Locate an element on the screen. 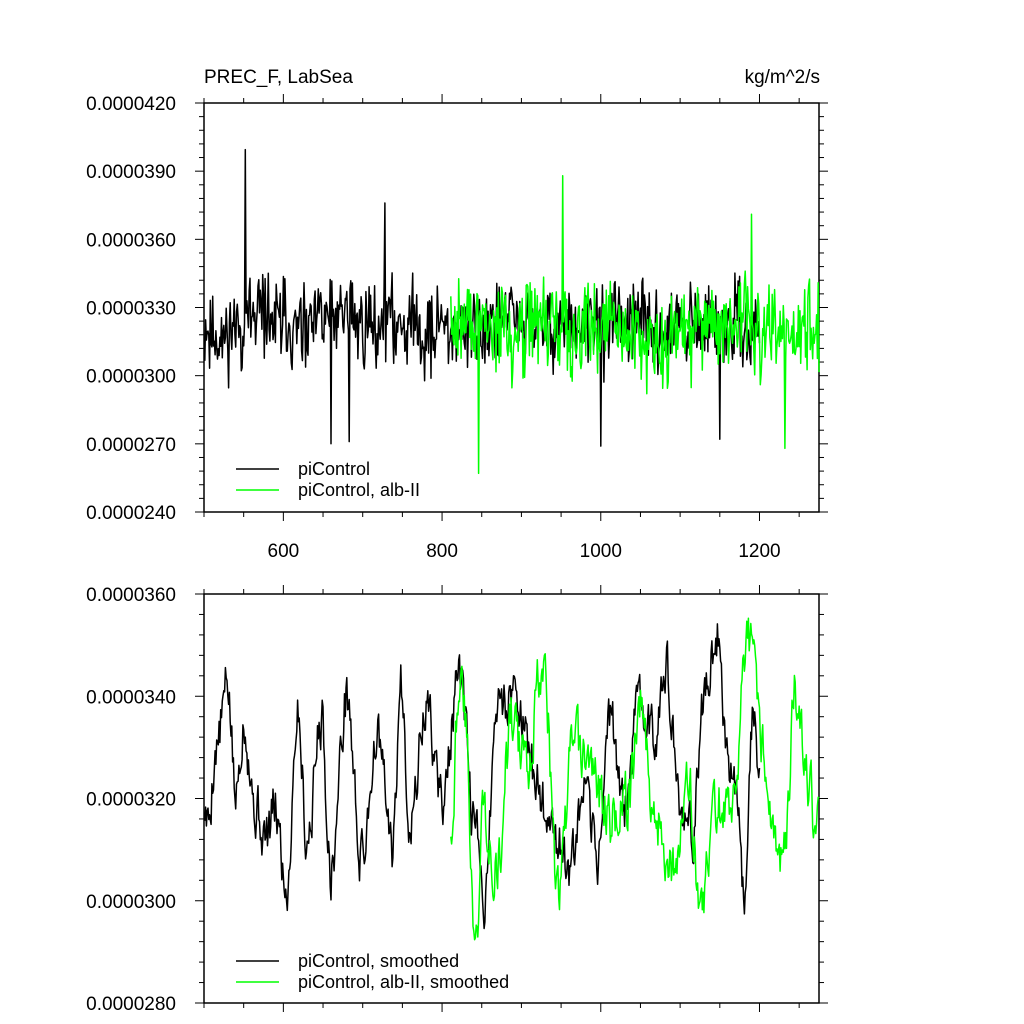 Image resolution: width=1024 pixels, height=1024 pixels. y-tick-label: 0.0000280 is located at coordinates (131, 1004).